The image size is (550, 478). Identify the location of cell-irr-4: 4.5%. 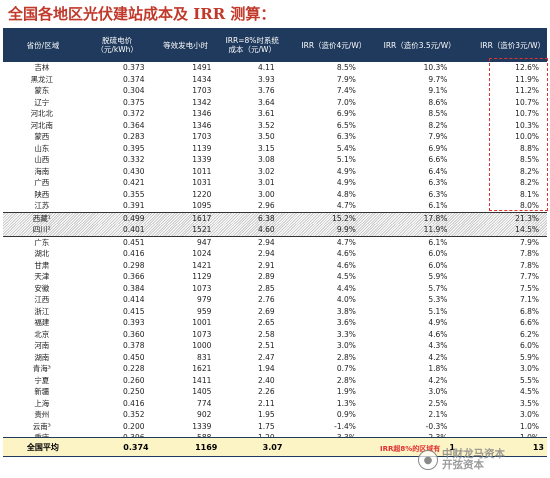
(346, 276).